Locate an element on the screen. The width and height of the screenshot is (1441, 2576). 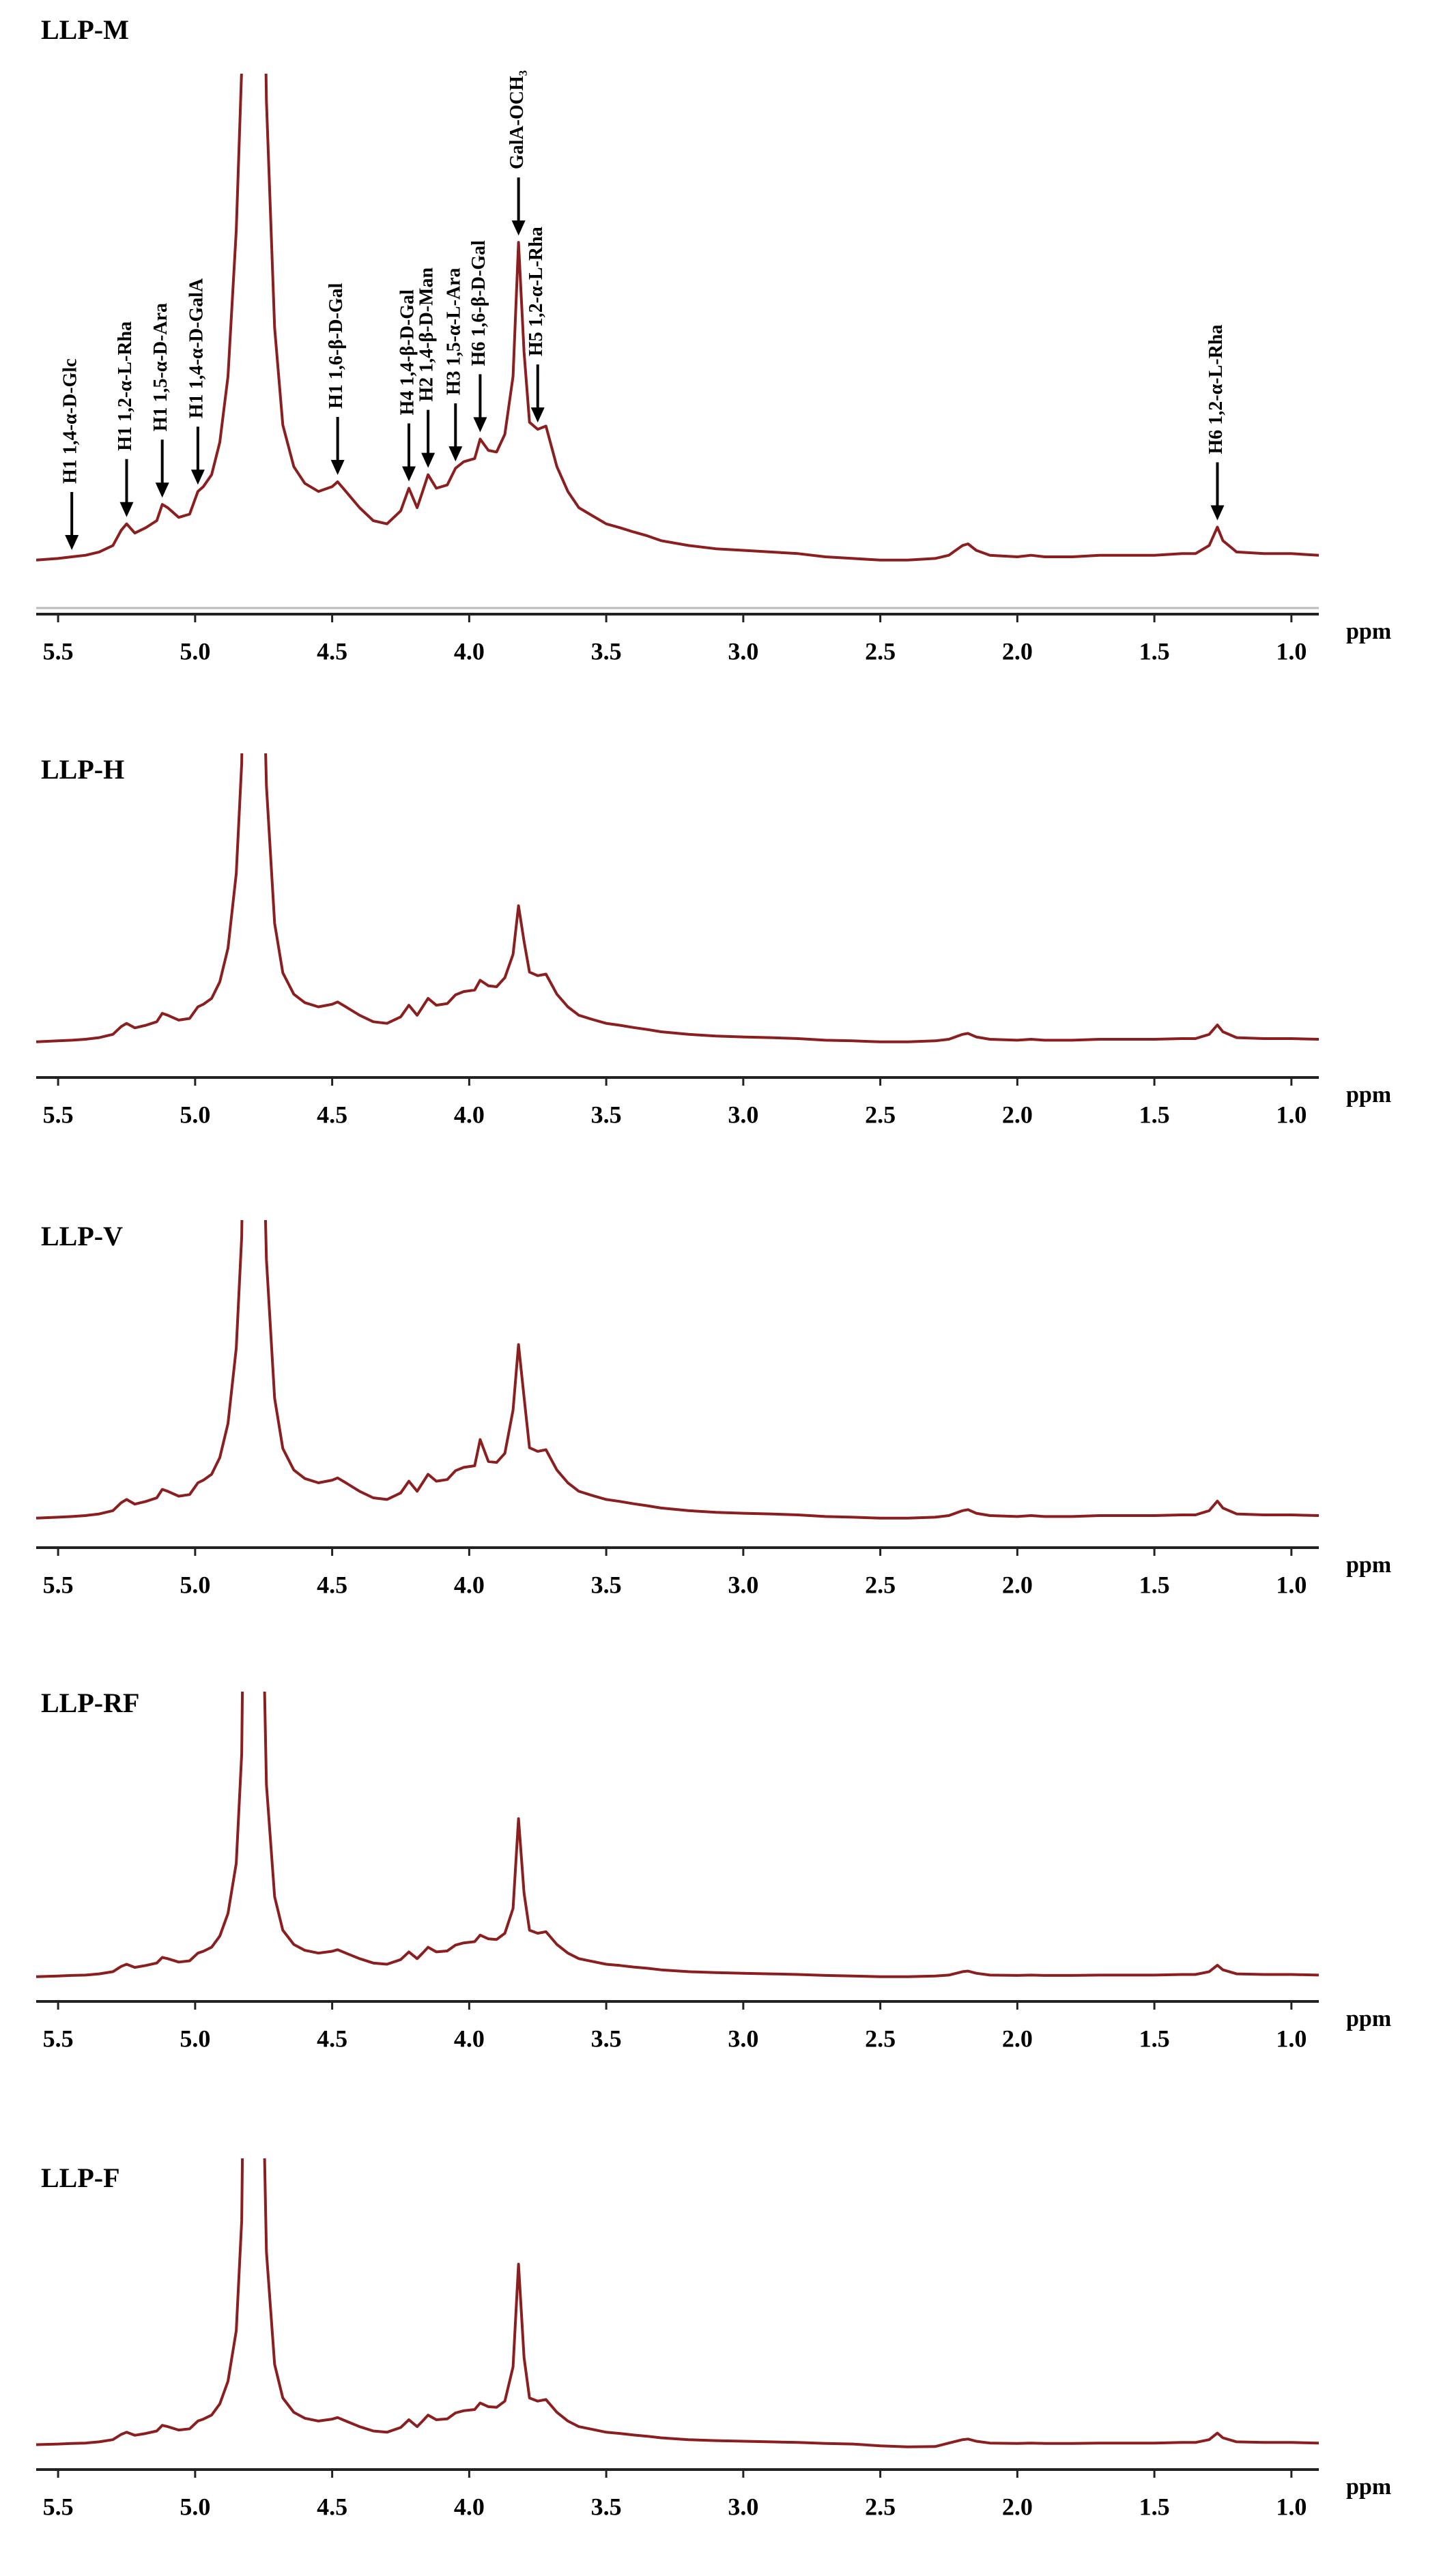
panel-title: LLP-F is located at coordinates (80, 2177).